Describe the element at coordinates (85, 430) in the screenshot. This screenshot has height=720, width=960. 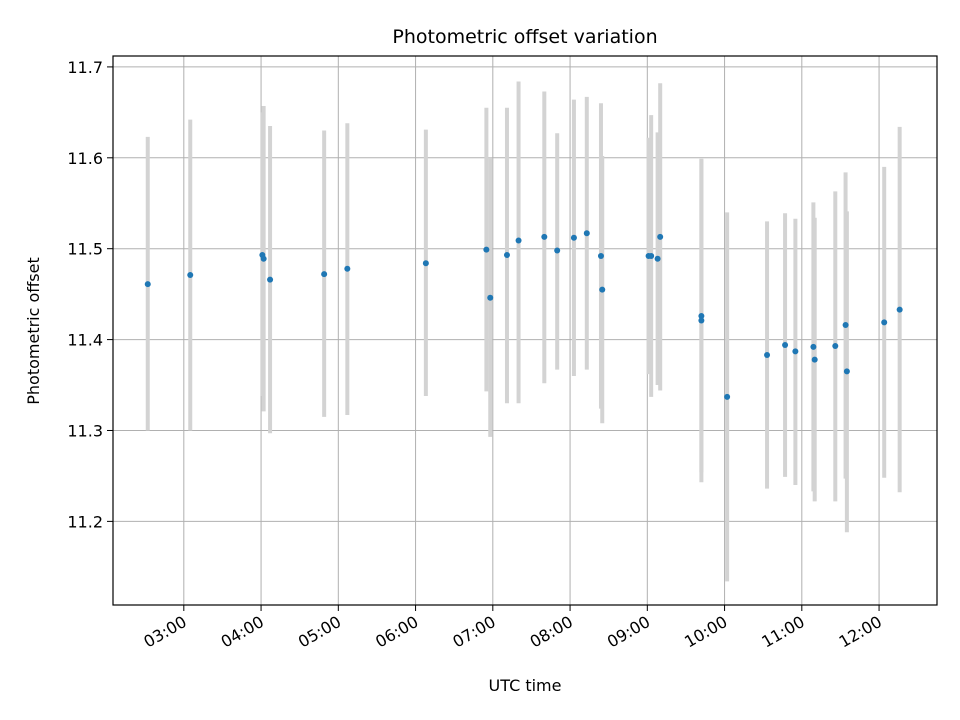
I see `y-tick-label: 11.3` at that location.